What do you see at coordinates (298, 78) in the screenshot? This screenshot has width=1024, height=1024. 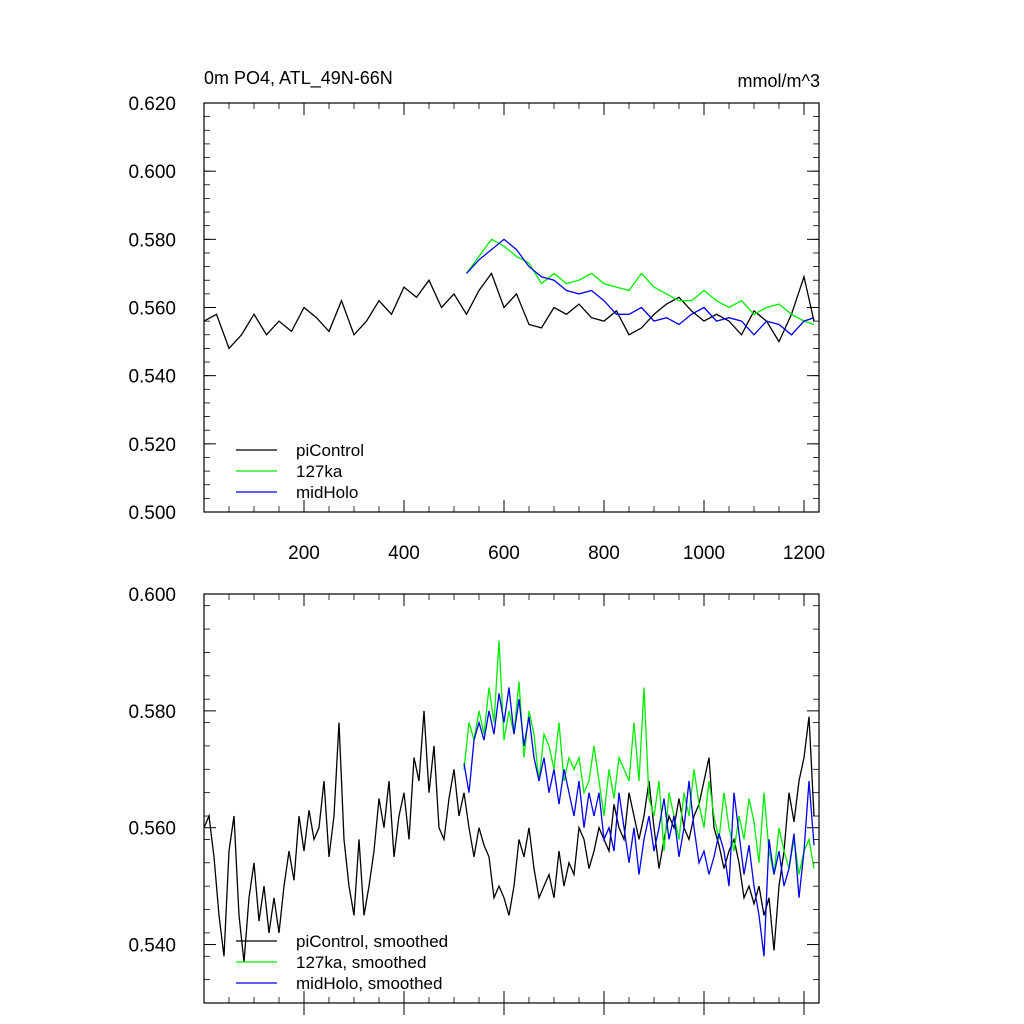 I see `chart-title: 0m PO4, ATL_49N-66N` at bounding box center [298, 78].